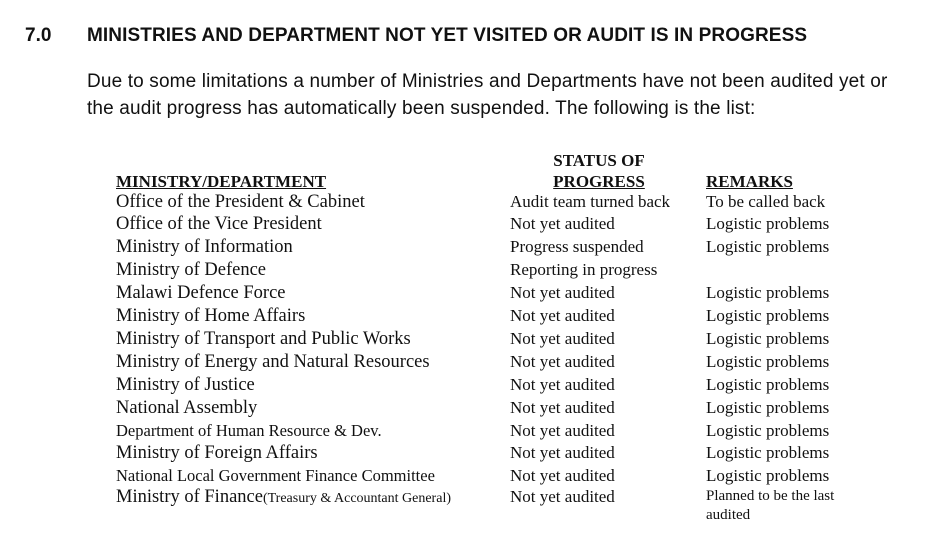 Image resolution: width=952 pixels, height=543 pixels. I want to click on ministry-cell: National Assembly, so click(186, 408).